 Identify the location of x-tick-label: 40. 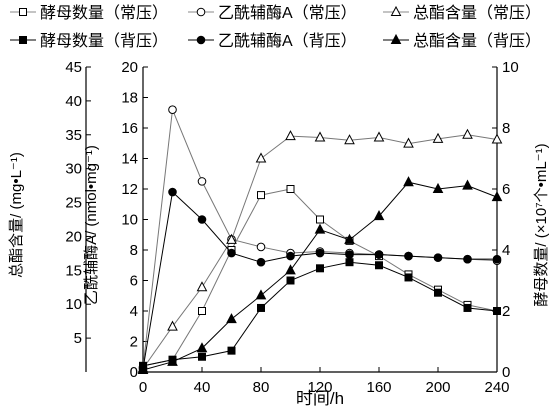
(202, 387).